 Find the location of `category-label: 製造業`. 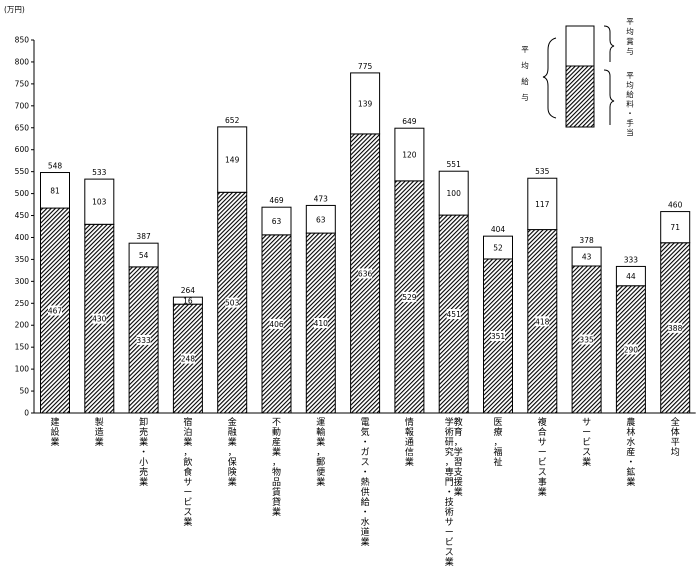

category-label: 製造業 is located at coordinates (99, 432).